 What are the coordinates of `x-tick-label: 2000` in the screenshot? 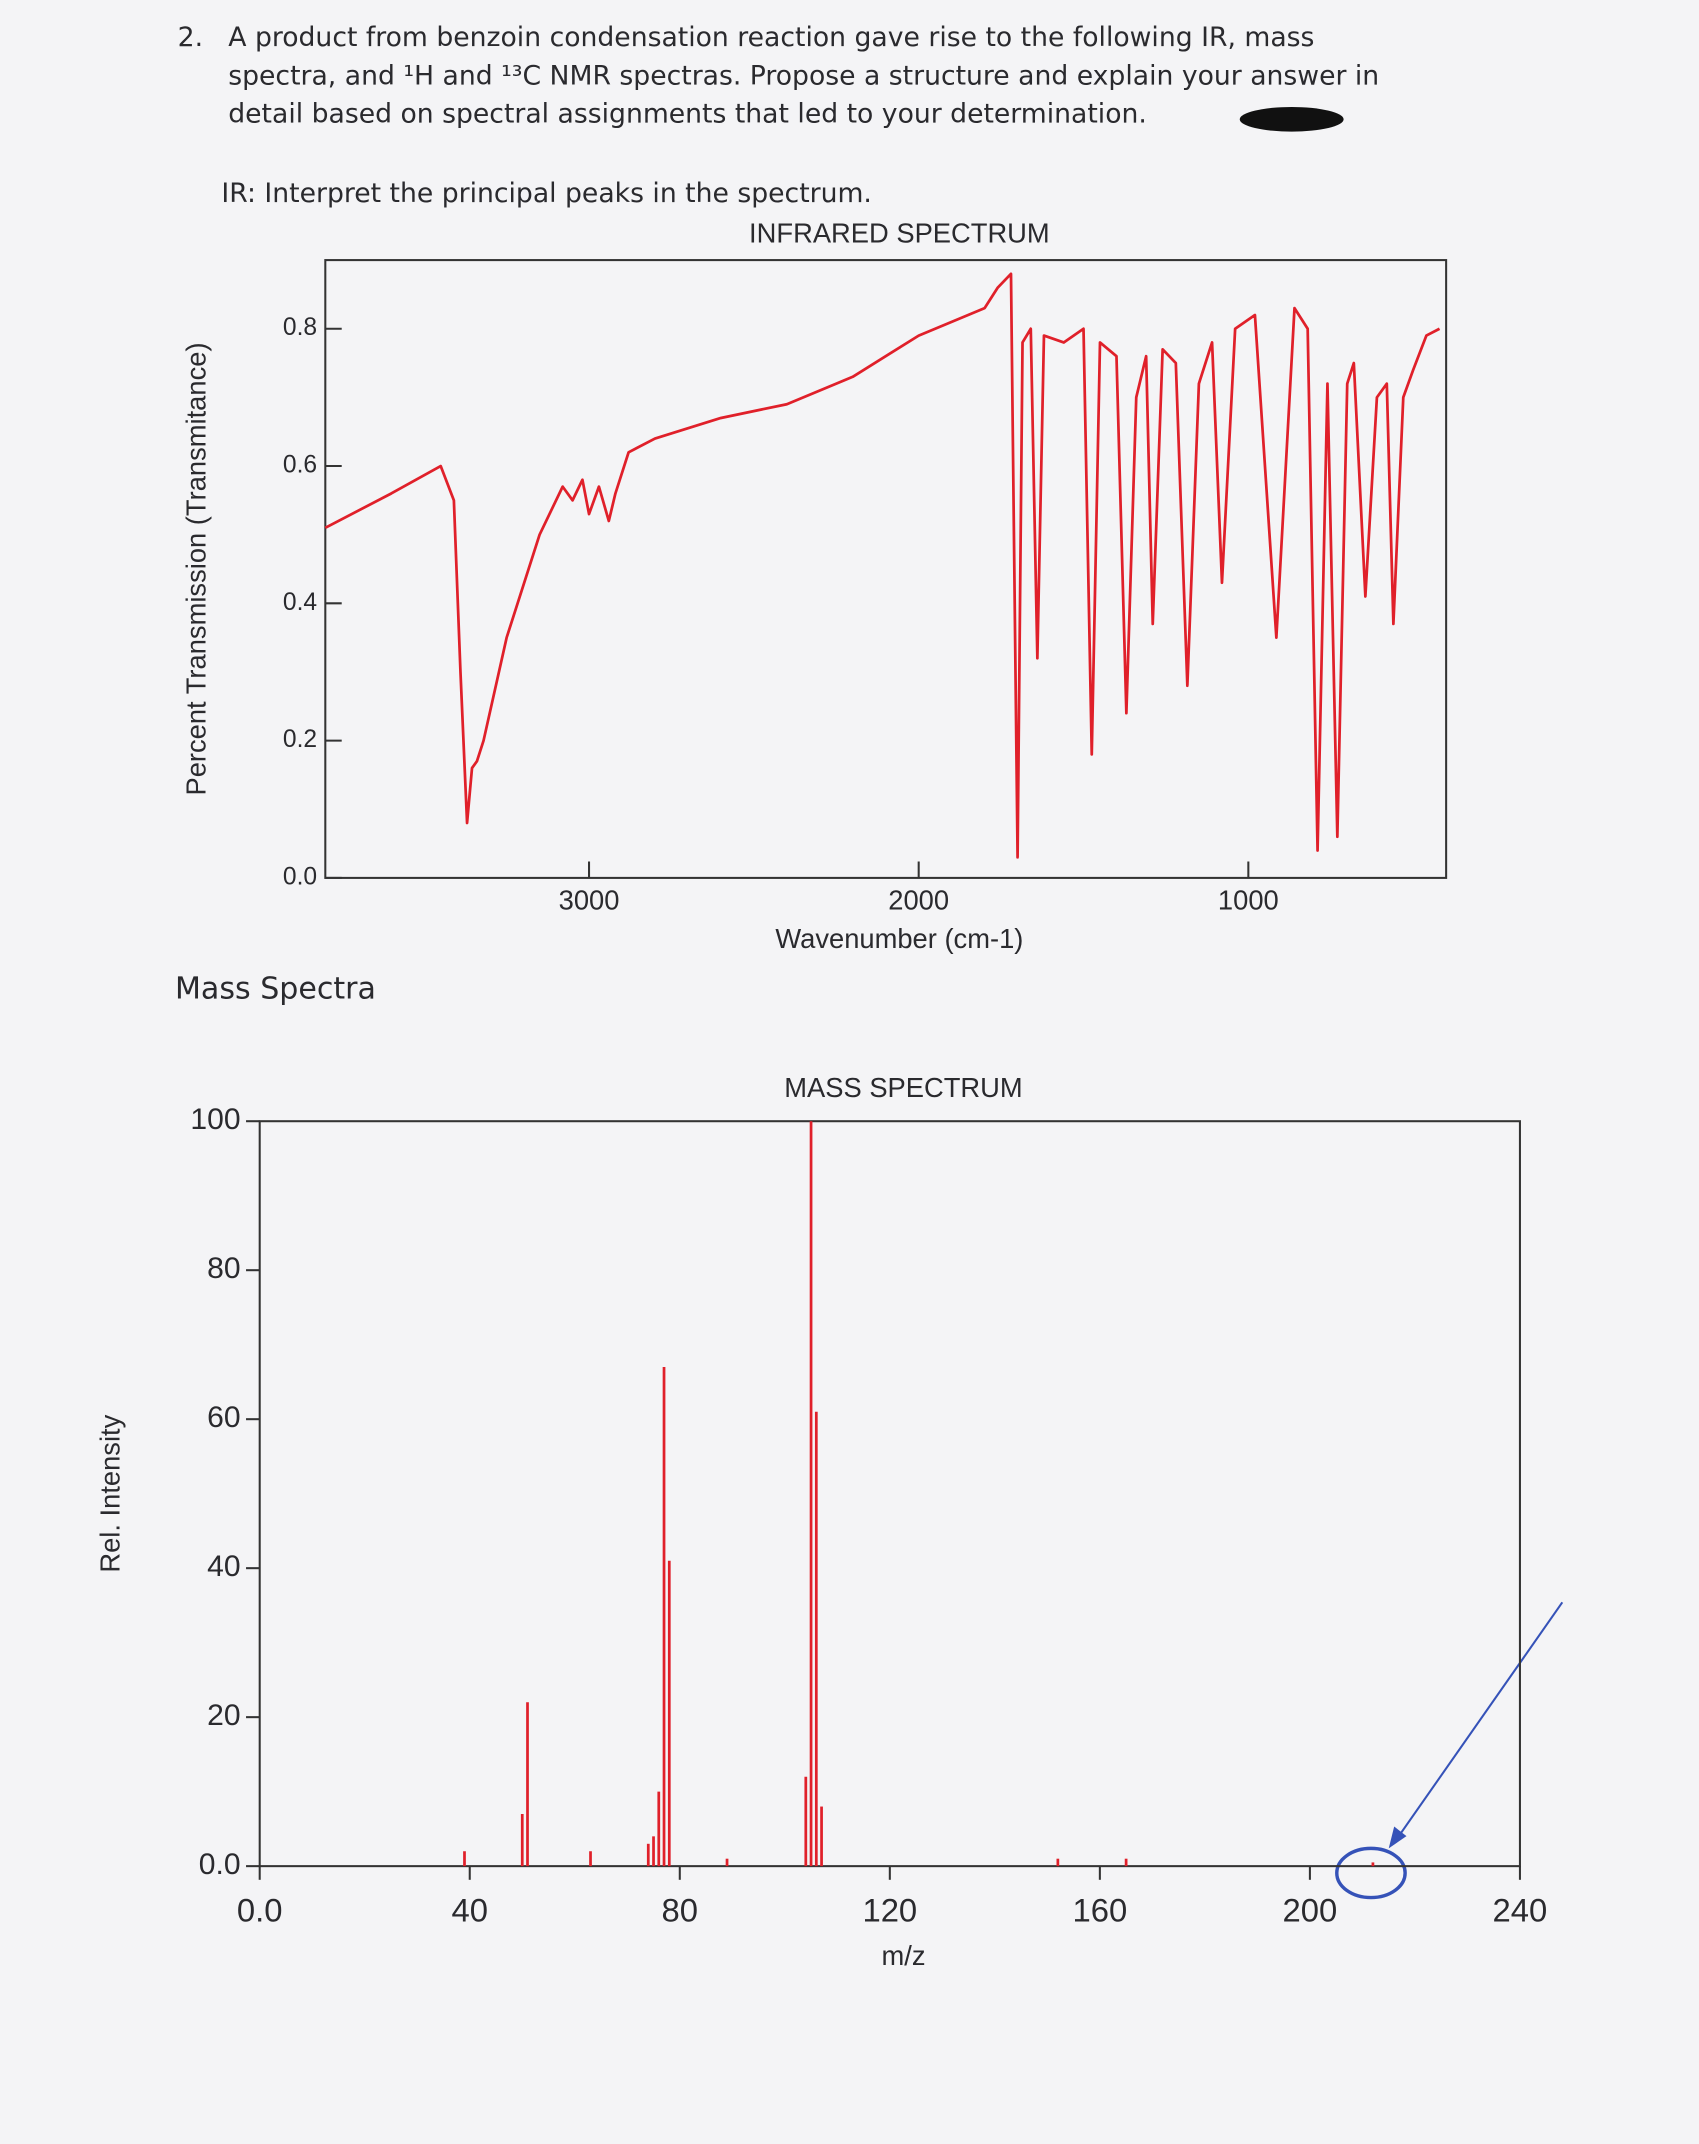 It's located at (918, 900).